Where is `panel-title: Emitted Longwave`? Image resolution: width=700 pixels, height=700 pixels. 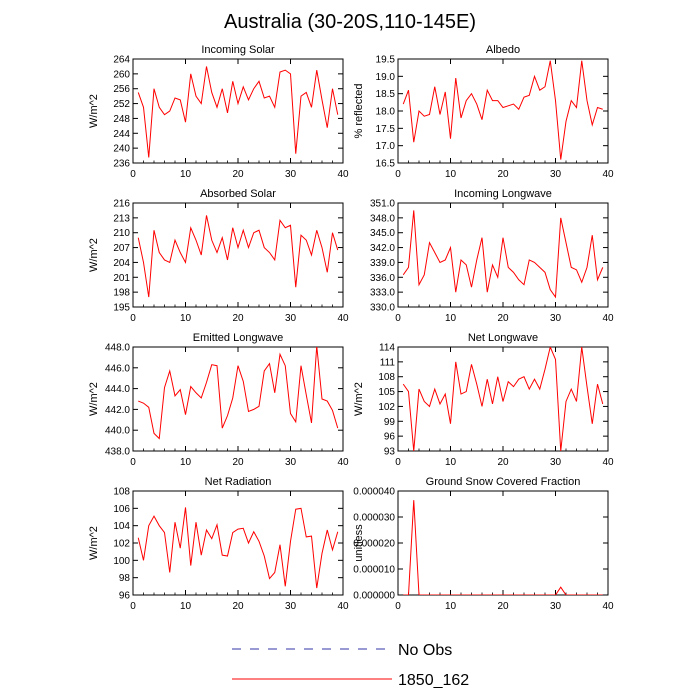
panel-title: Emitted Longwave is located at coordinates (238, 338).